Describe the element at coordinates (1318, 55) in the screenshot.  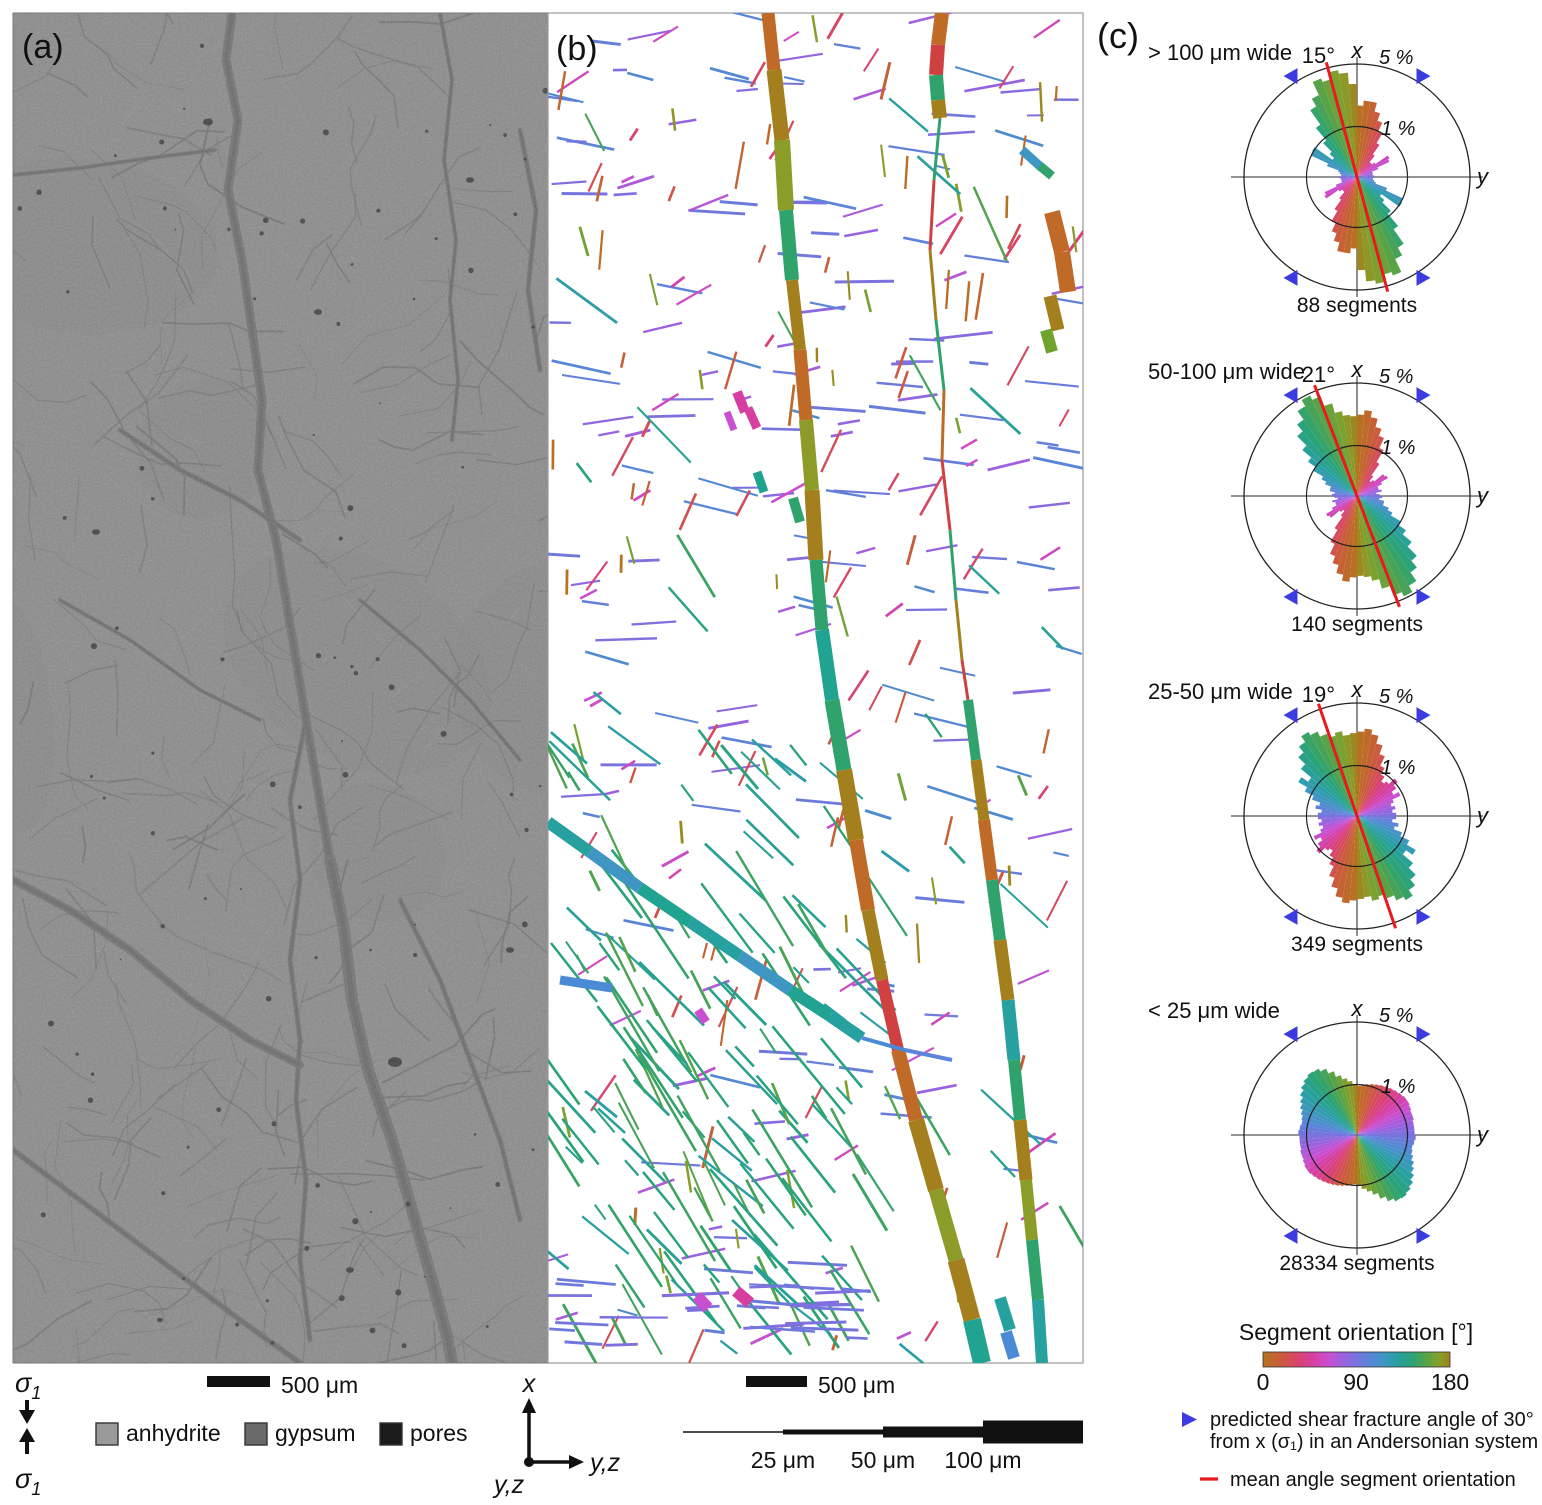
I see `rose-mean-angle-label: 15°` at that location.